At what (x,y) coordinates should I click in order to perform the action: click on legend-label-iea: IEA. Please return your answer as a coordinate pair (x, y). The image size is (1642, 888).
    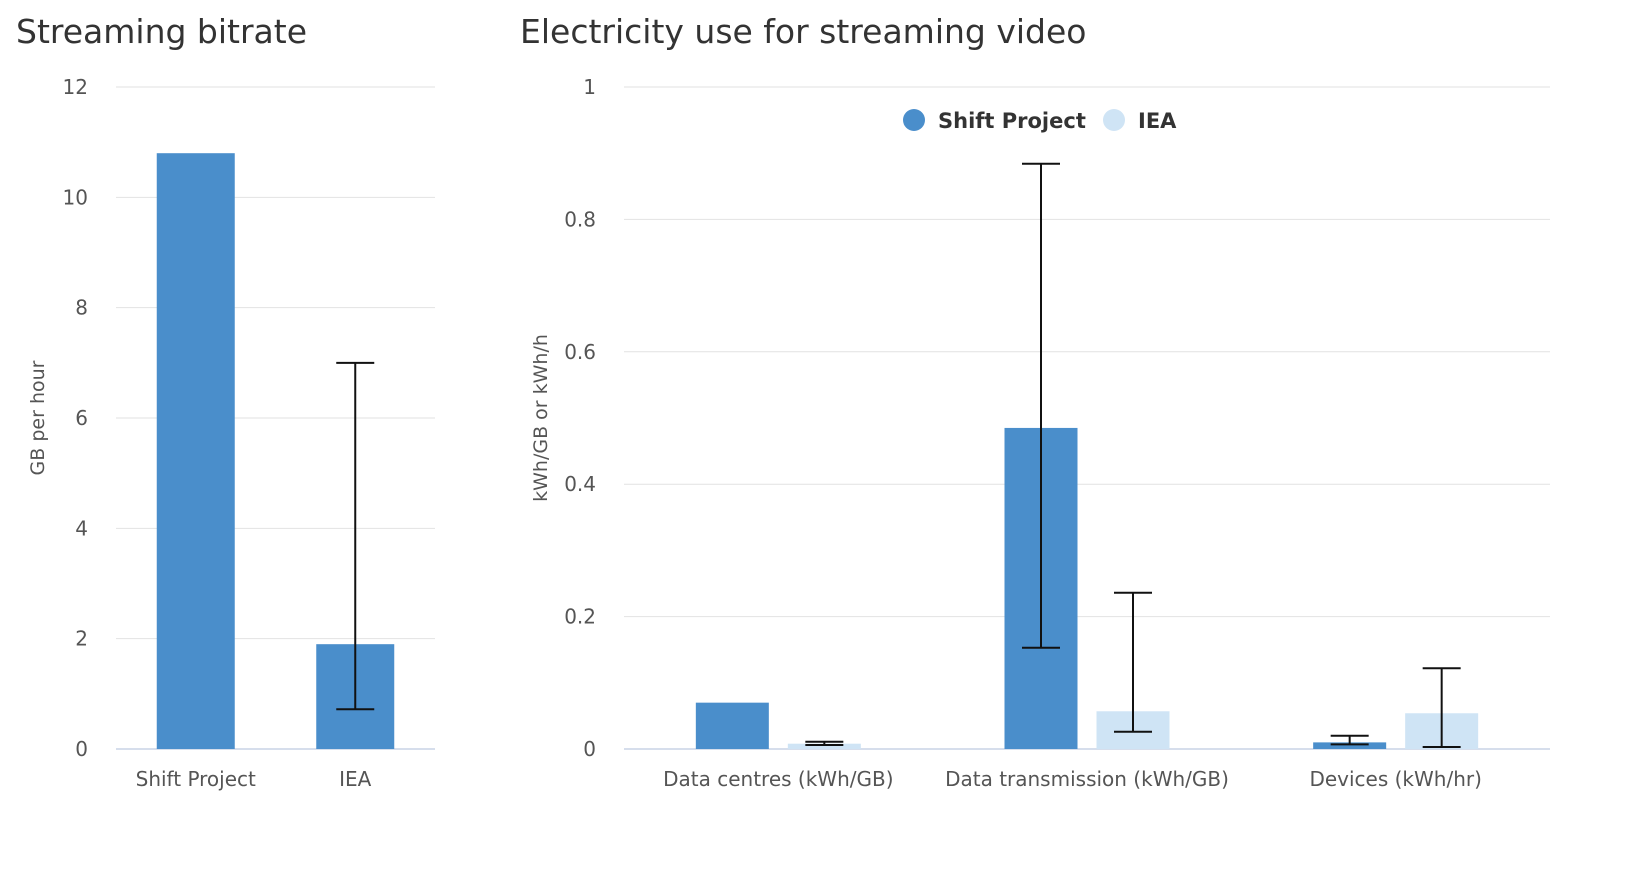
    Looking at the image, I should click on (1157, 121).